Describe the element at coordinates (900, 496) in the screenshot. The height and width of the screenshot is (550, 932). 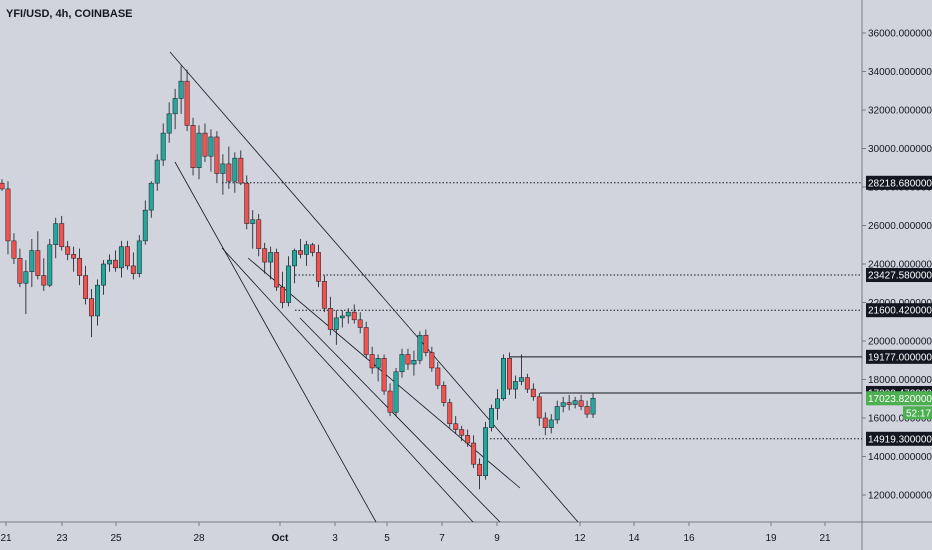
I see `y-tick-label: 12000.00000000` at that location.